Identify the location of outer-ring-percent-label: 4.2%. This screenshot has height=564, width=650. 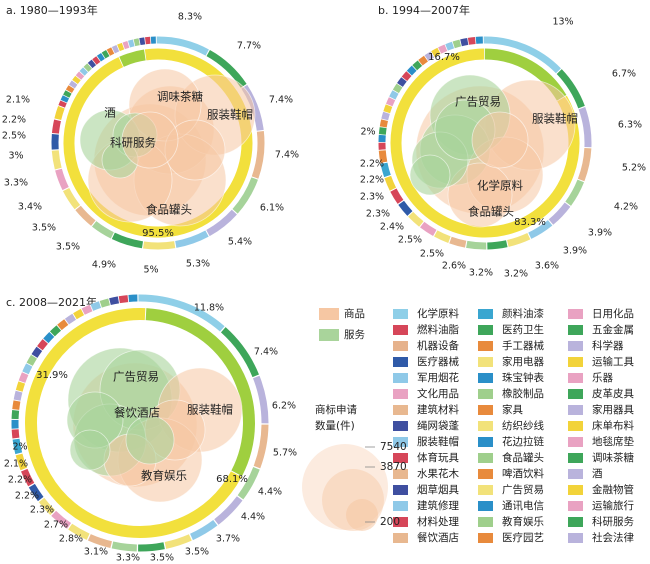
(626, 207).